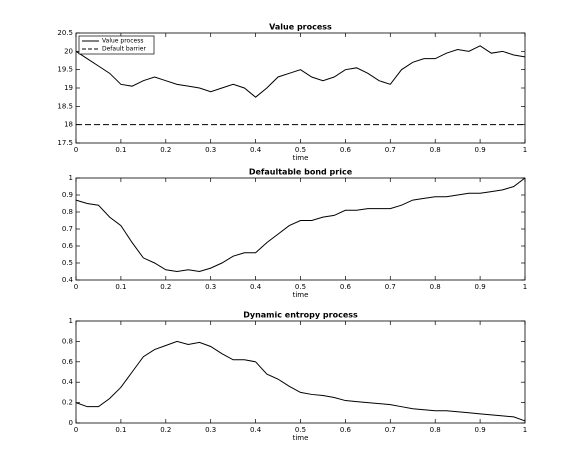  What do you see at coordinates (122, 41) in the screenshot?
I see `legend-label: Value process` at bounding box center [122, 41].